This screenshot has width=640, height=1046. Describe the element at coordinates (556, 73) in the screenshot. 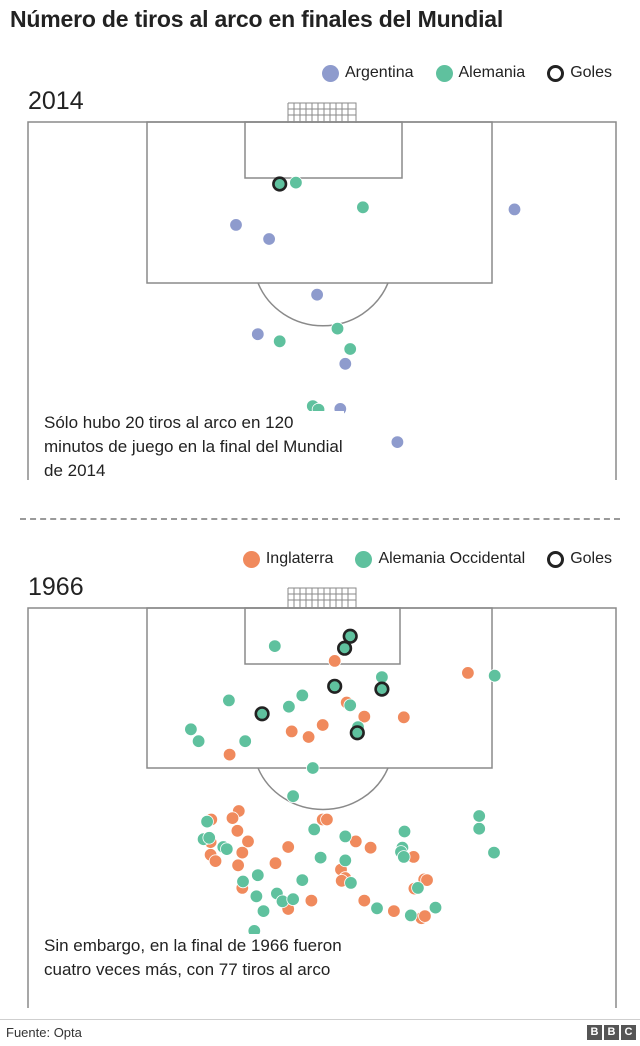

I see `legend-swatch-goles` at that location.